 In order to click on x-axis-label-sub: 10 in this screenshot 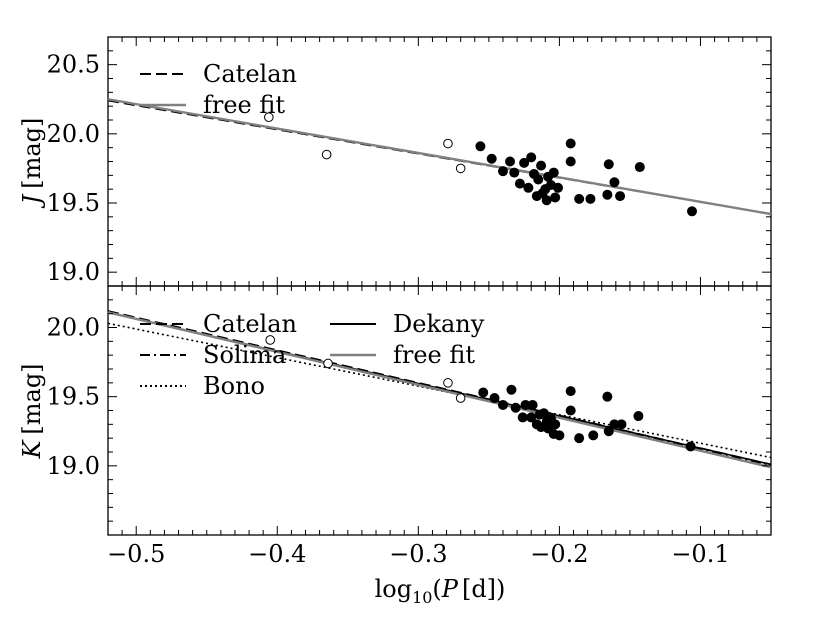, I will do `click(422, 597)`.